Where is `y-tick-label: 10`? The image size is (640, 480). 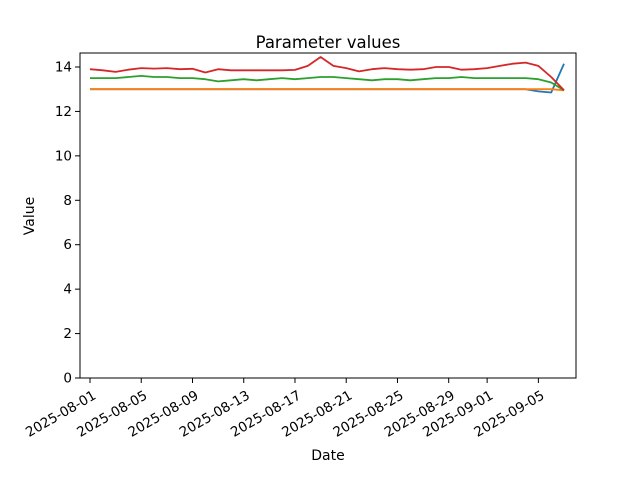 y-tick-label: 10 is located at coordinates (63, 156).